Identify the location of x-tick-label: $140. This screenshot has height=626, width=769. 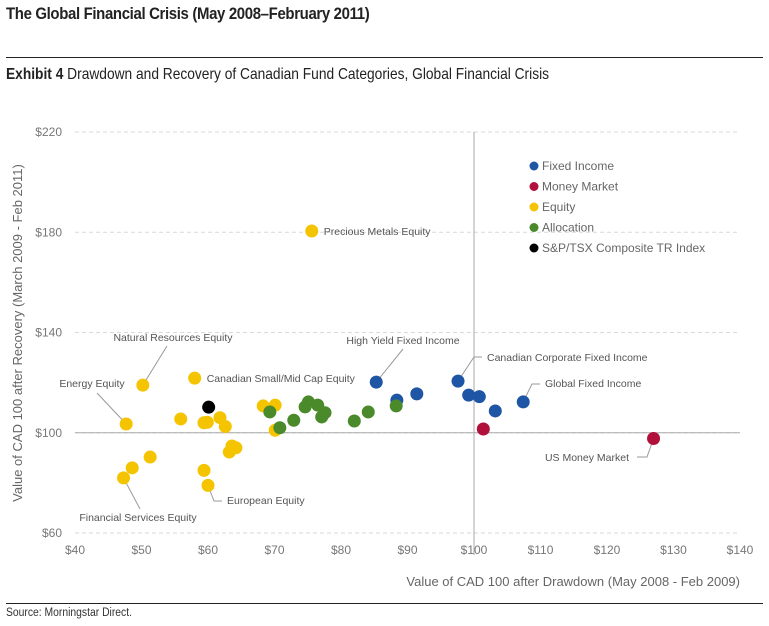
(740, 550).